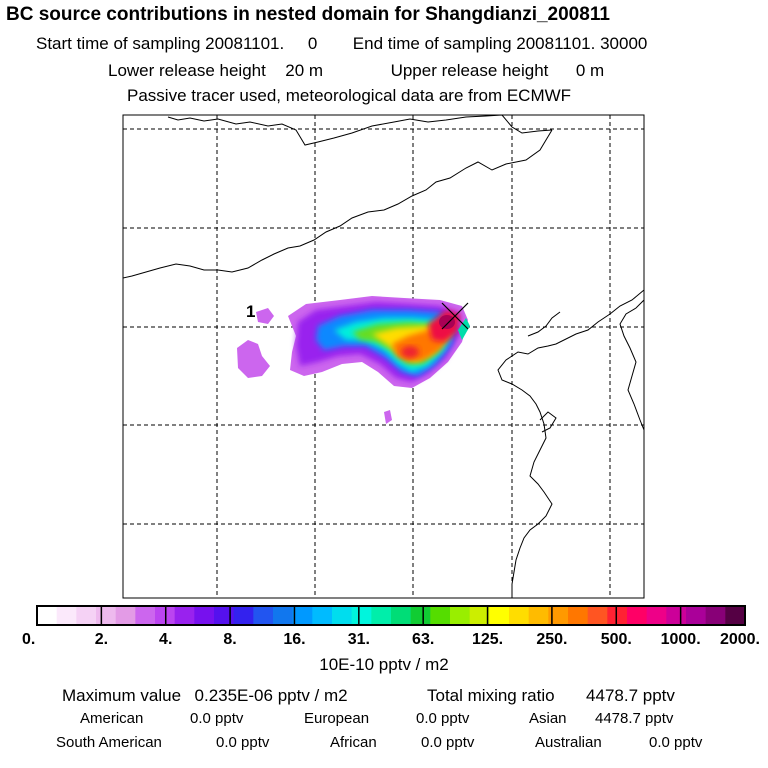 This screenshot has width=768, height=768. I want to click on upper-height-value: 0 m, so click(590, 70).